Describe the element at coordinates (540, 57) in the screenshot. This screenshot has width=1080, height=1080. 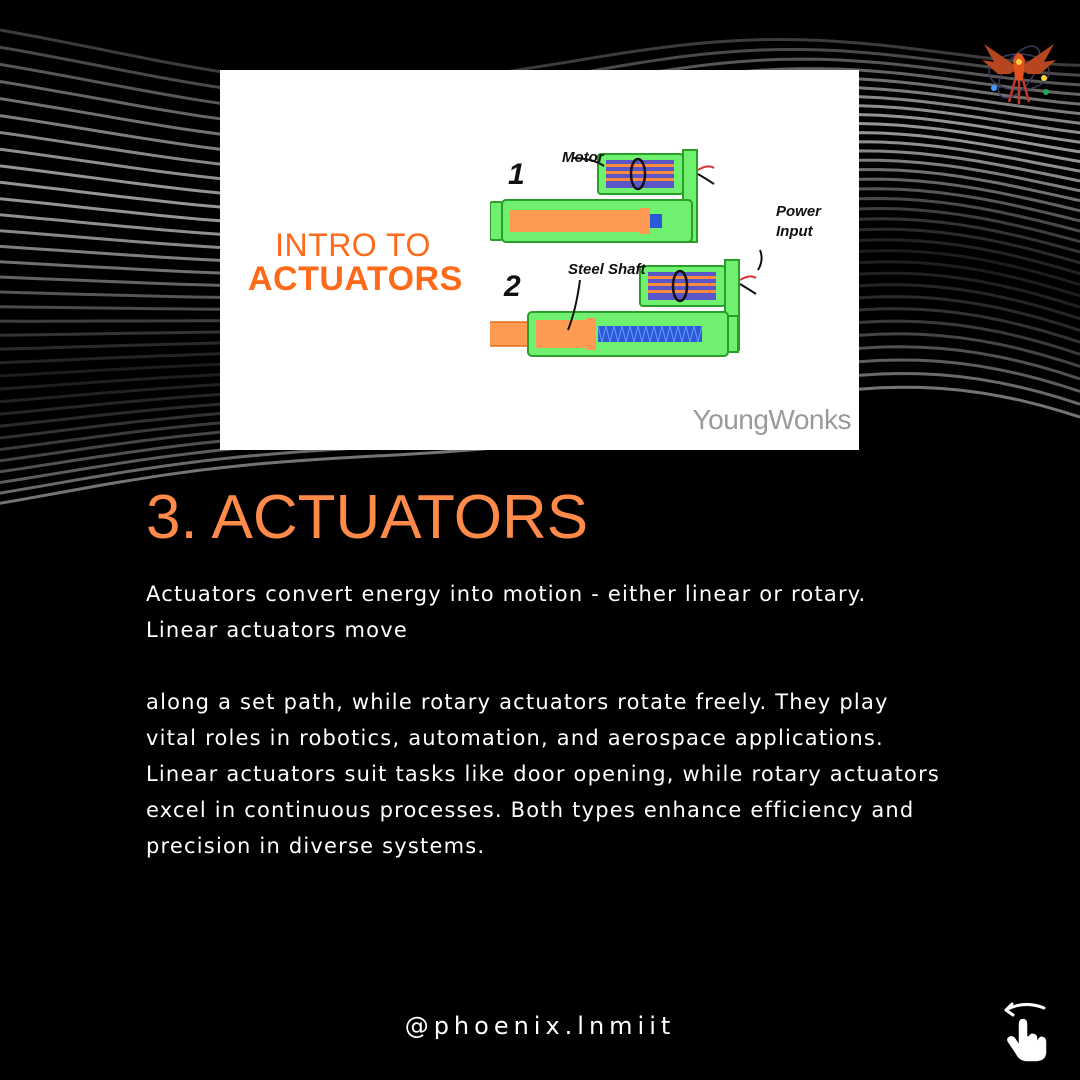
I see `wave-line` at that location.